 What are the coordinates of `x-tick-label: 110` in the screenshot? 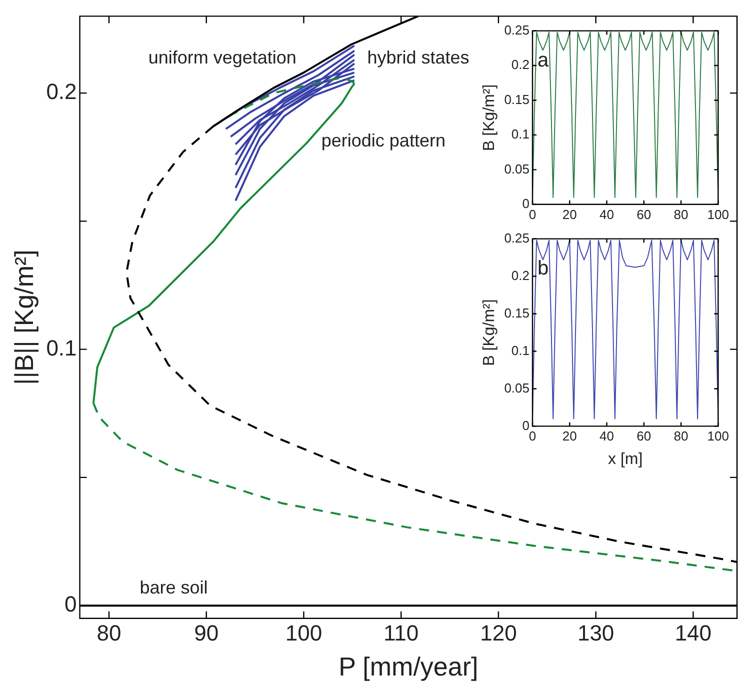 It's located at (401, 633).